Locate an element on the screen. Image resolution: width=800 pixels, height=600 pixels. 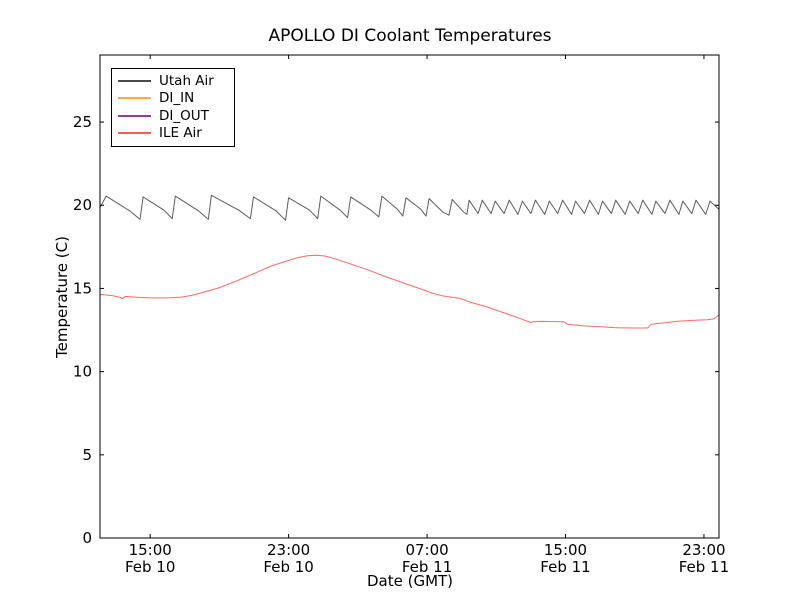
legend-label: DI_IN is located at coordinates (177, 98).